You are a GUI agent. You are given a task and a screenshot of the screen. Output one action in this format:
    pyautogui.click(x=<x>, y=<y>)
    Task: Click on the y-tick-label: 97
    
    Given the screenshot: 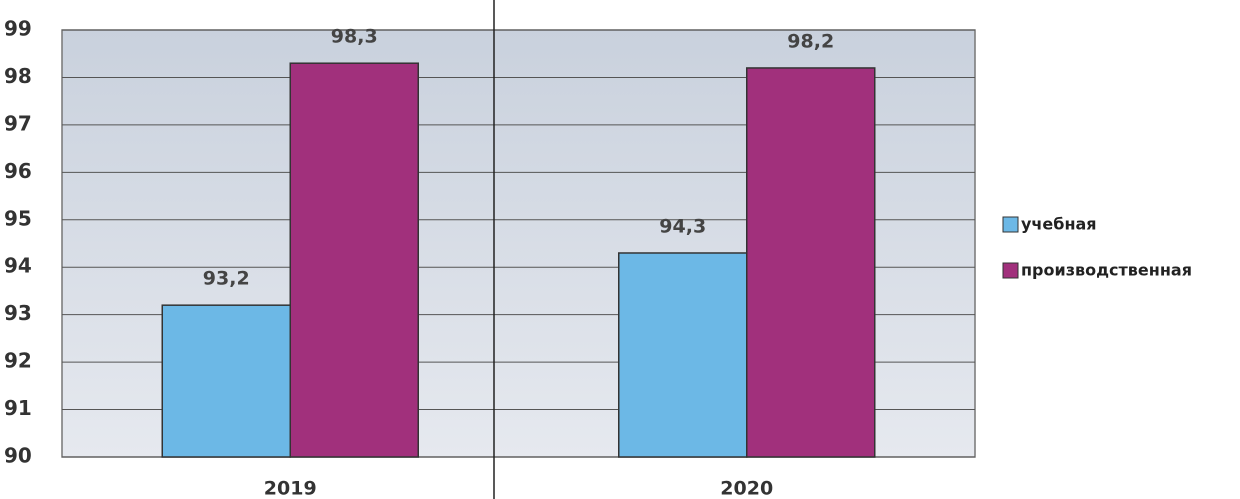 What is the action you would take?
    pyautogui.click(x=18, y=123)
    